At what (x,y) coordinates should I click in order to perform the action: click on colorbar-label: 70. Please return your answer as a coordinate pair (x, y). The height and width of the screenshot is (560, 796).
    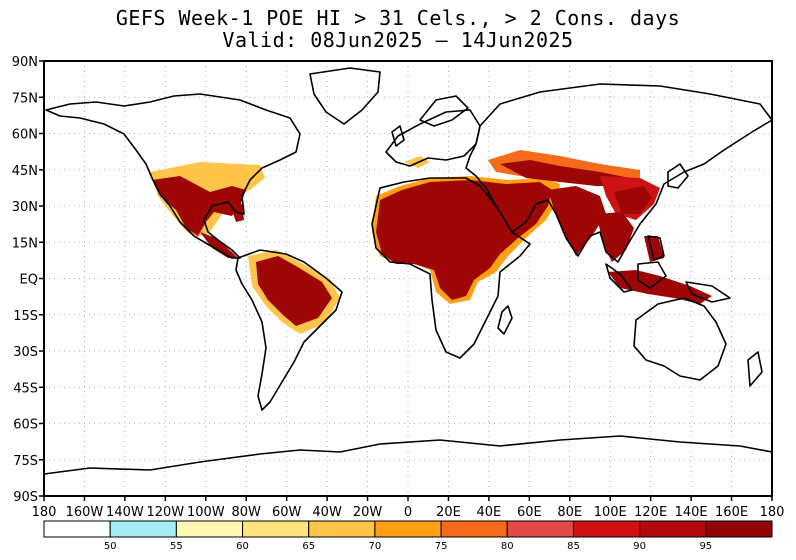
    Looking at the image, I should click on (375, 546).